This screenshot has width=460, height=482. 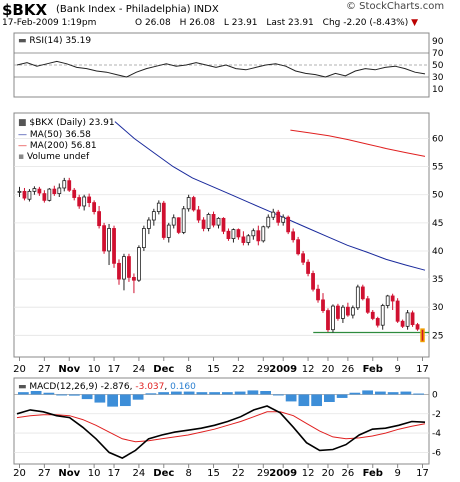 I want to click on x-axis-tick-label: 24, so click(x=139, y=369).